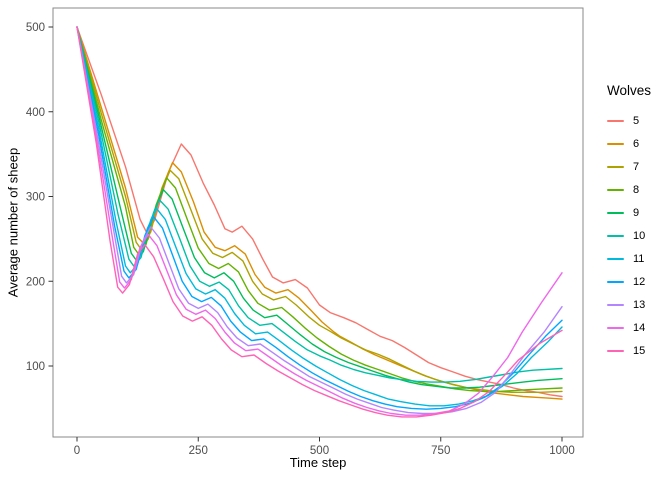 This screenshot has height=480, width=672. What do you see at coordinates (636, 212) in the screenshot?
I see `legend-item-label: 9` at bounding box center [636, 212].